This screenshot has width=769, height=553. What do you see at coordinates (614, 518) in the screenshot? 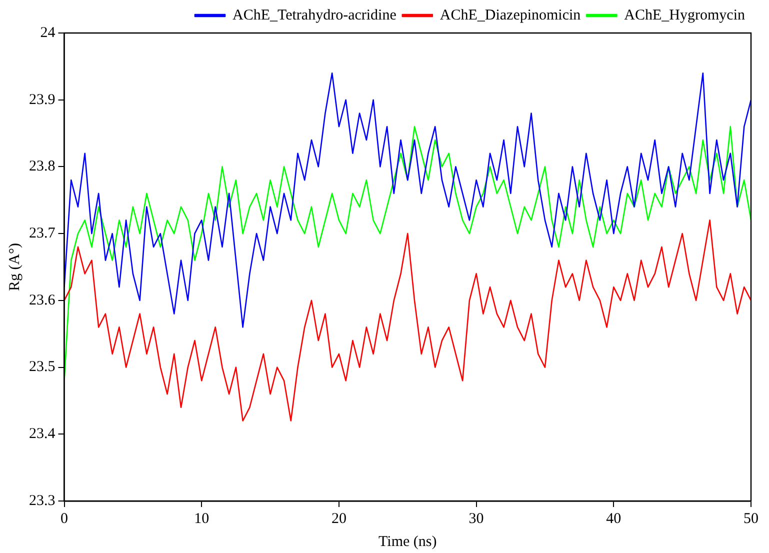
I see `x-tick-label: 40` at bounding box center [614, 518].